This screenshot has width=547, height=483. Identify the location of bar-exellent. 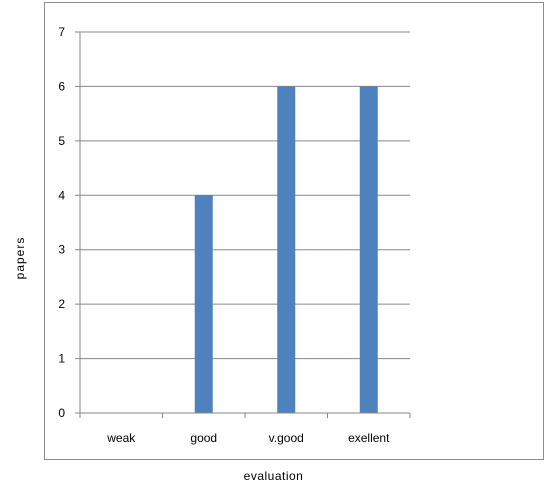
(368, 249).